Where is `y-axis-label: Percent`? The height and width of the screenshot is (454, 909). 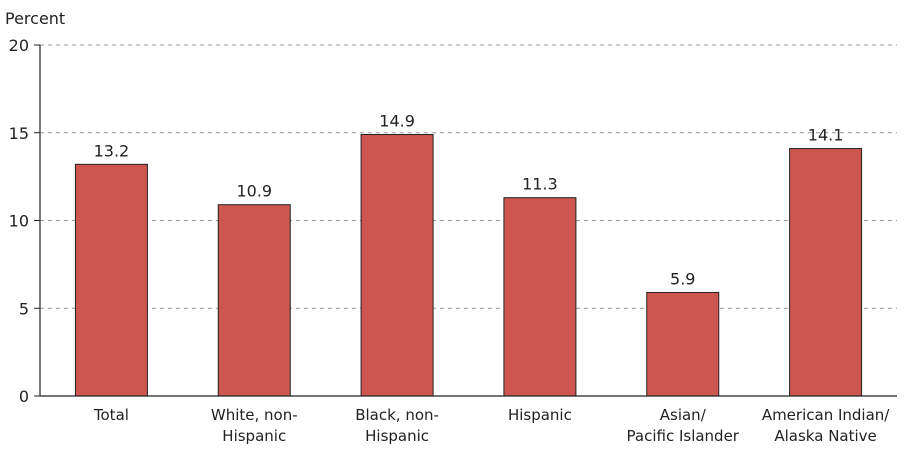 y-axis-label: Percent is located at coordinates (35, 18).